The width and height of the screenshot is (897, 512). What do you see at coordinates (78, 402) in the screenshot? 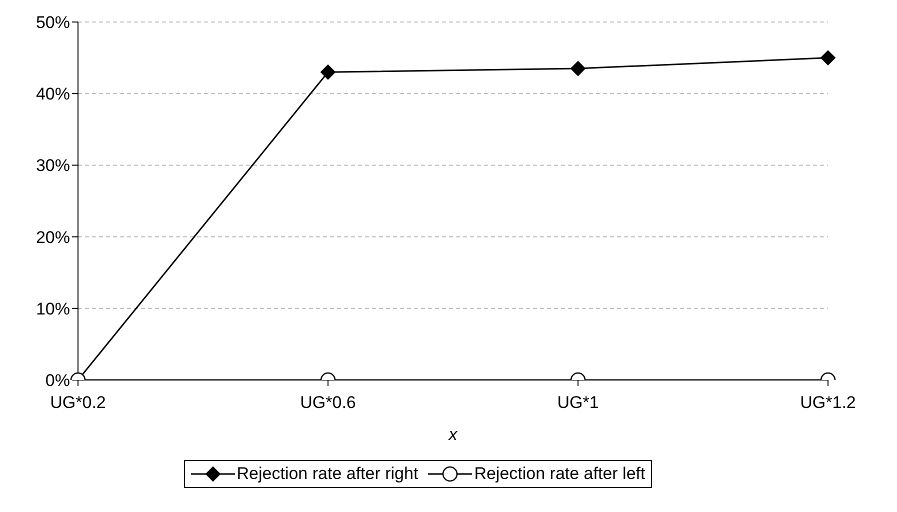
I see `x-tick-label: UG*0.2` at bounding box center [78, 402].